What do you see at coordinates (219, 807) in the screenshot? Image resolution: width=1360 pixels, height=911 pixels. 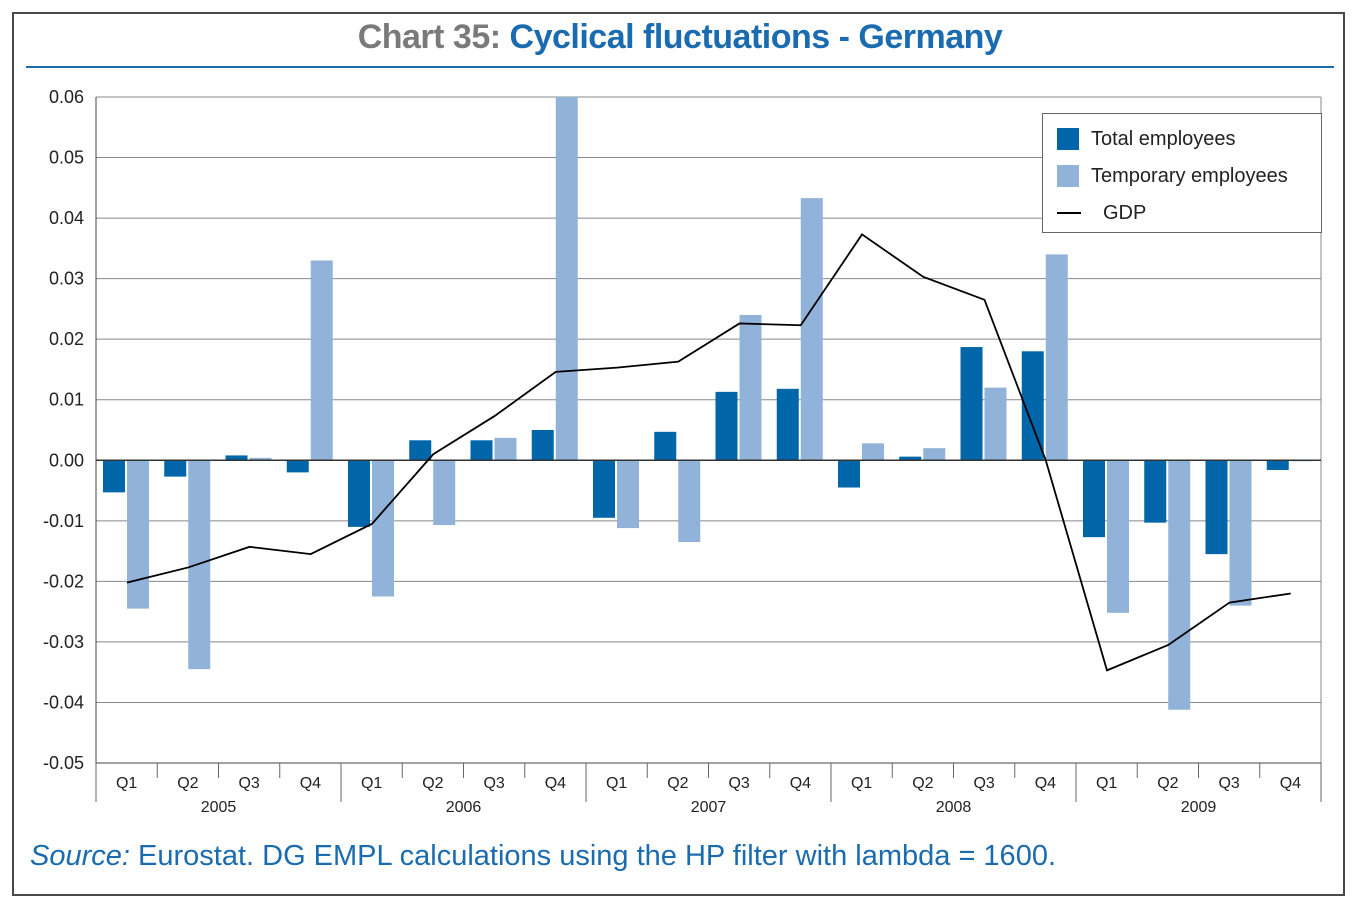 I see `x-year-label: 2005` at bounding box center [219, 807].